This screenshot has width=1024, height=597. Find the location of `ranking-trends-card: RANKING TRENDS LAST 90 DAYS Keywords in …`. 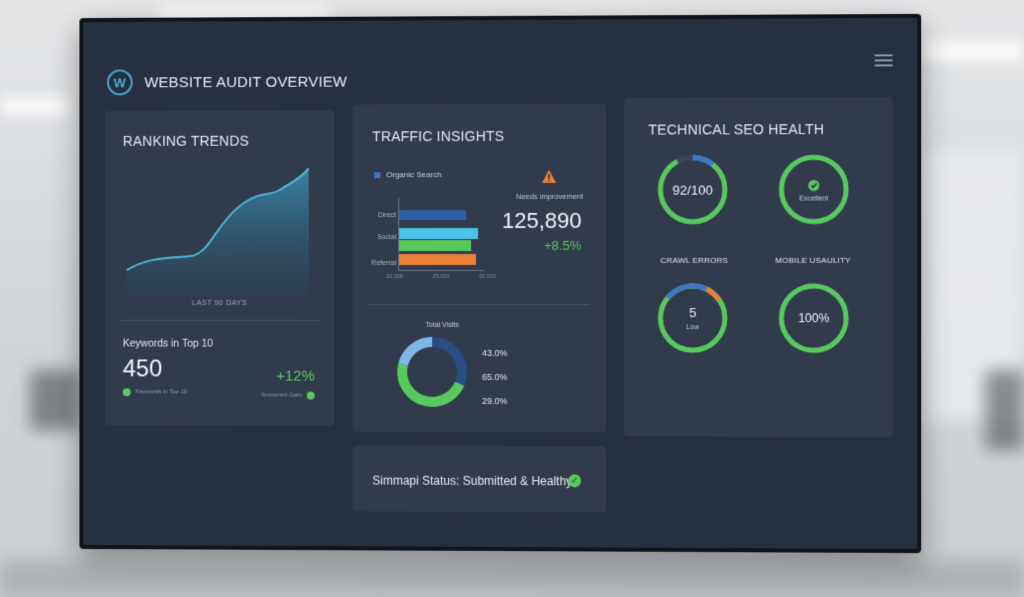

ranking-trends-card: RANKING TRENDS LAST 90 DAYS Keywords in … is located at coordinates (220, 268).